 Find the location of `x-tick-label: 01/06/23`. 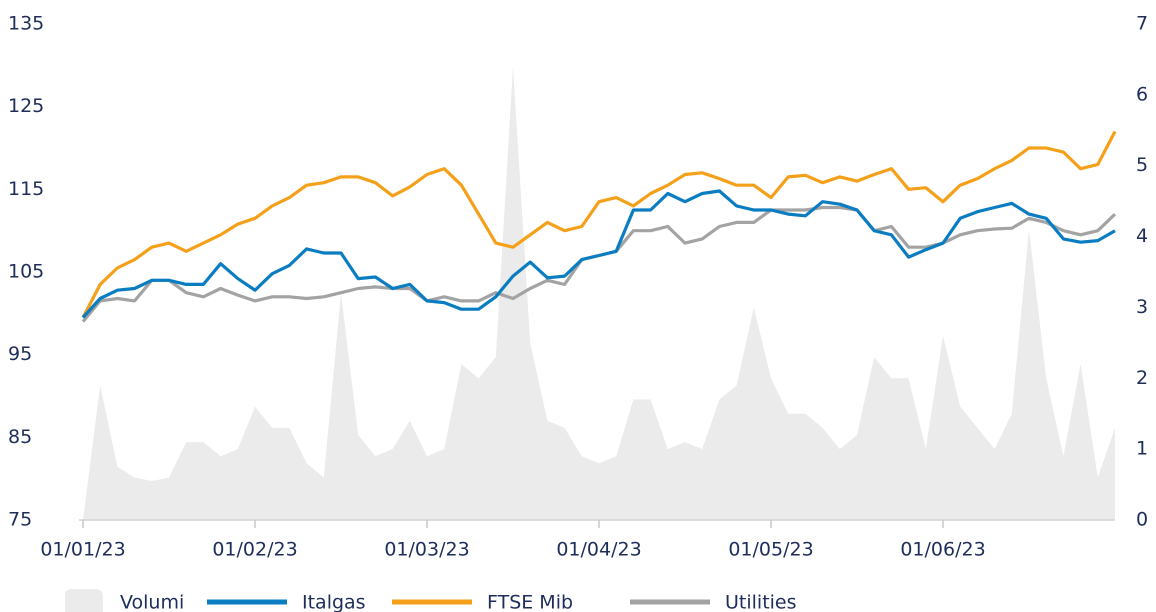

x-tick-label: 01/06/23 is located at coordinates (942, 550).